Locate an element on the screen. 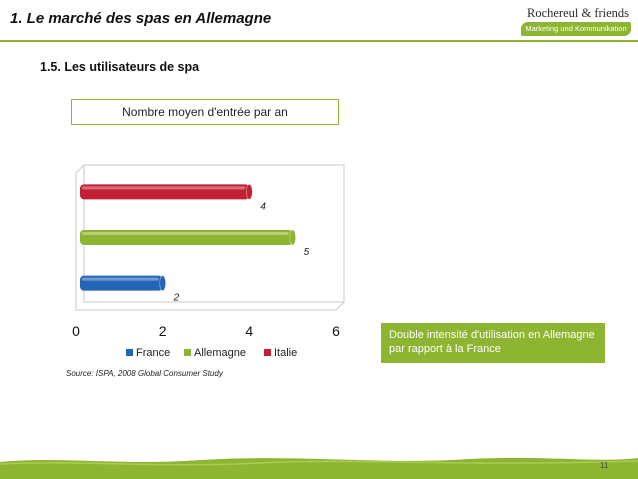 The width and height of the screenshot is (638, 479). bar-face-italie is located at coordinates (165, 192).